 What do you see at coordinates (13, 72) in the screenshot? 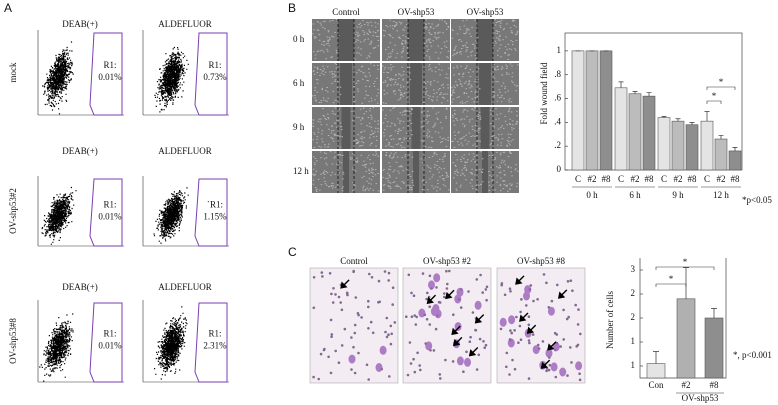
I see `row-label: mock` at bounding box center [13, 72].